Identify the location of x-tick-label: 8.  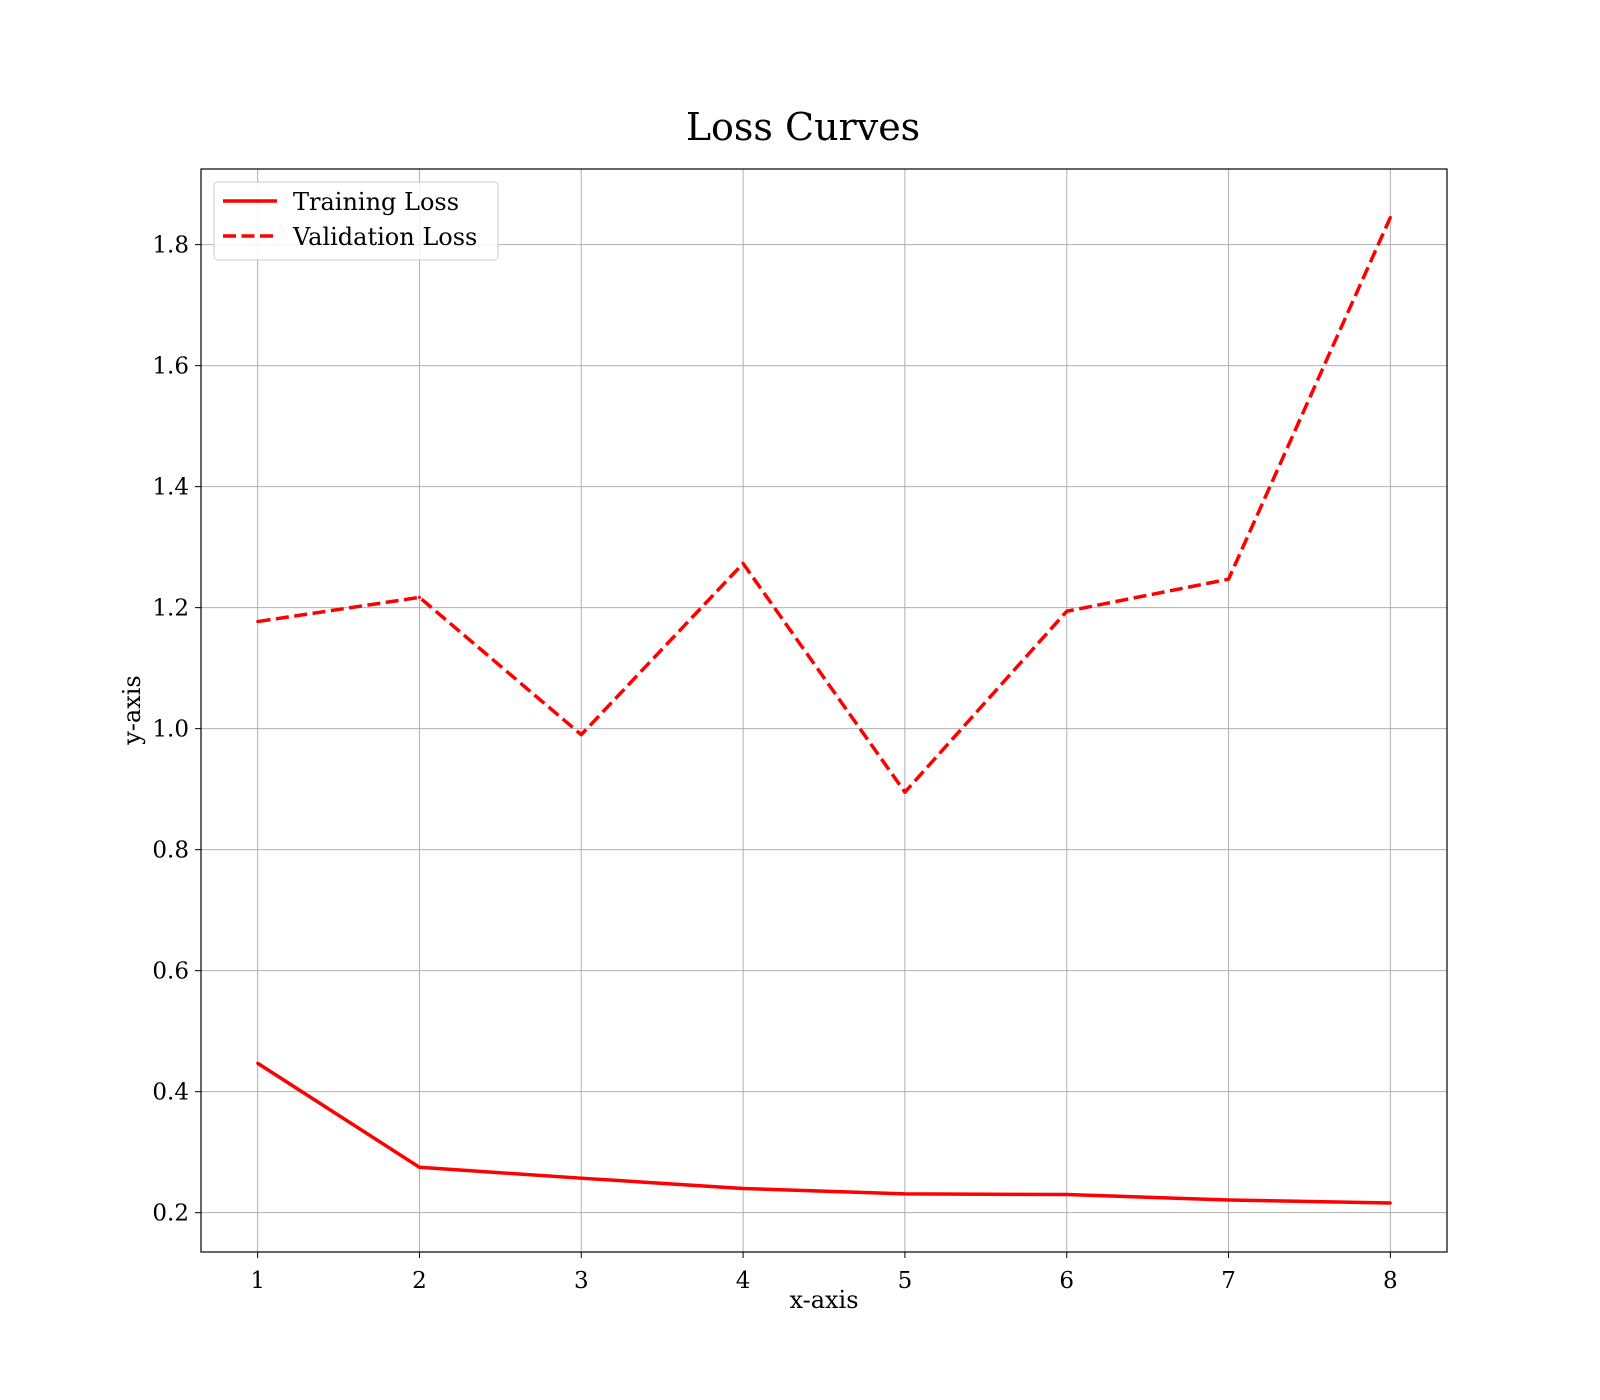
(1390, 1281).